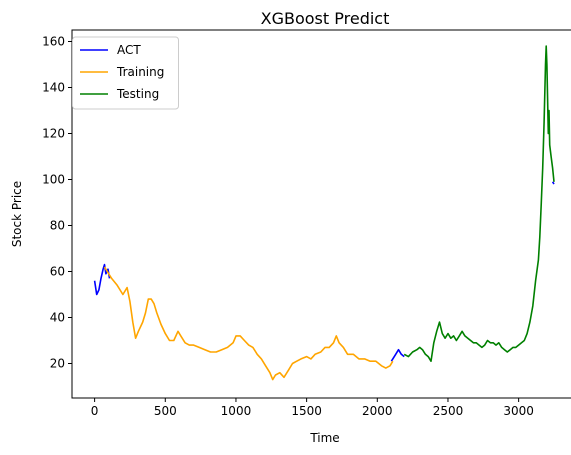 Image resolution: width=571 pixels, height=455 pixels. I want to click on x-tick-label: 1000, so click(236, 411).